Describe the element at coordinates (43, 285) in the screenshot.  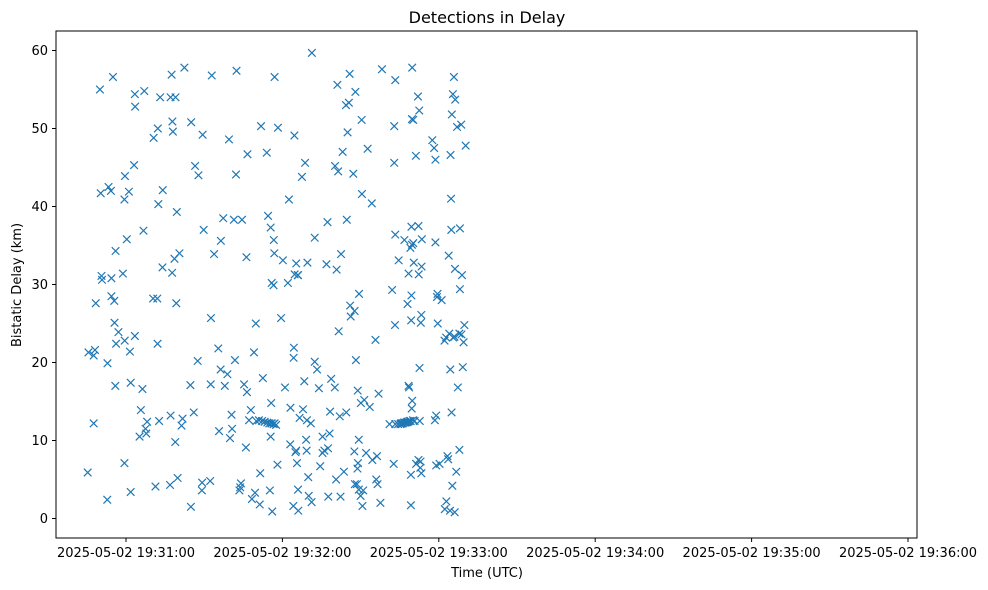
I see `y-axis: 0 10 20 30 40 50 60` at that location.